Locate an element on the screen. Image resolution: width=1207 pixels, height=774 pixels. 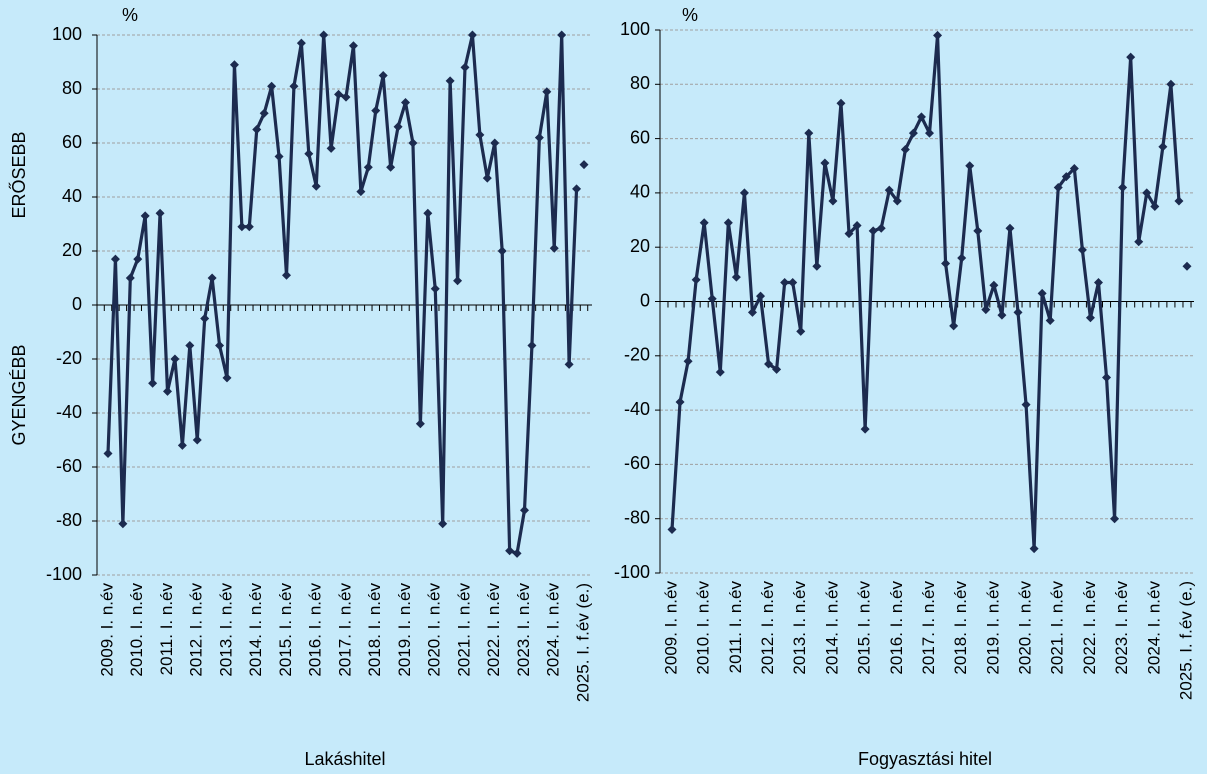
y-tick-label: -100 is located at coordinates (64, 574).